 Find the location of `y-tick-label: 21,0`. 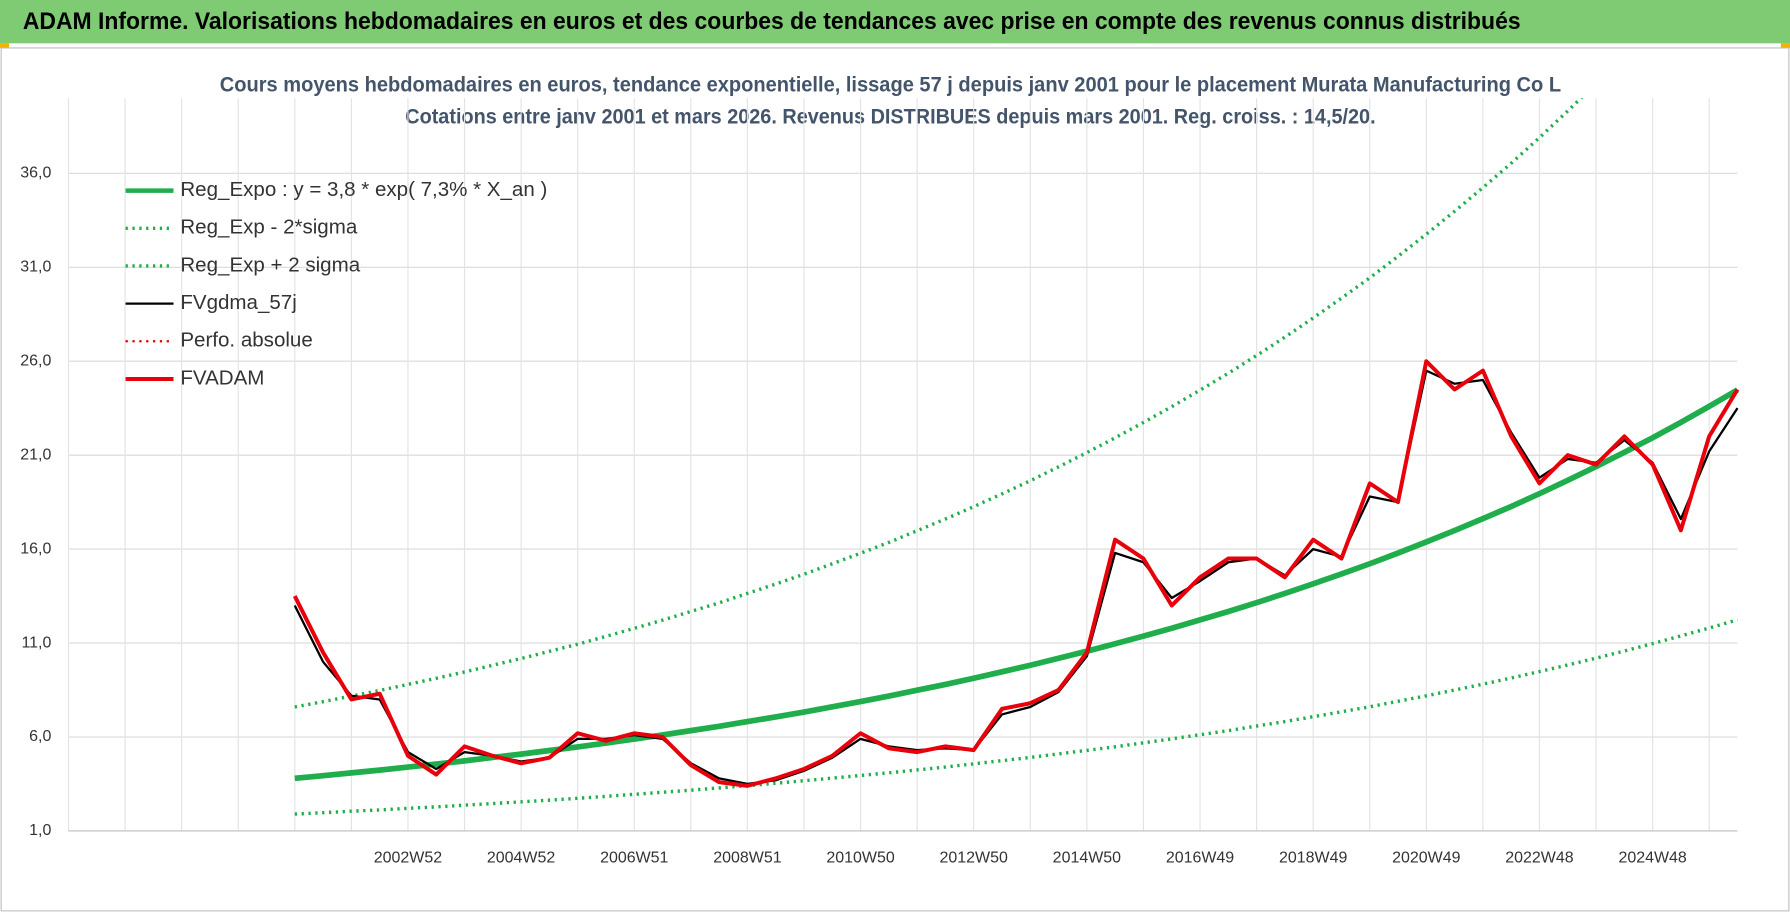

y-tick-label: 21,0 is located at coordinates (35, 454).